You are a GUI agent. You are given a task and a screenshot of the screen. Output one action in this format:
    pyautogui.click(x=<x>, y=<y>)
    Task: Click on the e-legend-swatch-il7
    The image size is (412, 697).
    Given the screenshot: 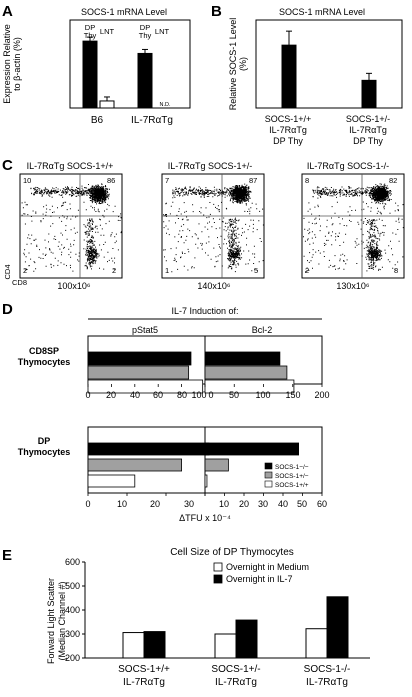 What is the action you would take?
    pyautogui.click(x=218, y=579)
    